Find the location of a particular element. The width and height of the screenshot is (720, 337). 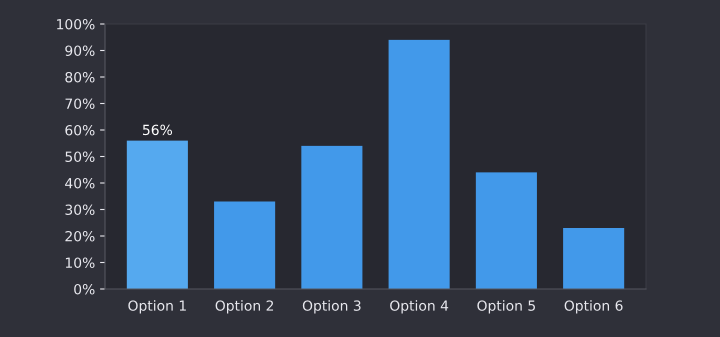

x-tick-label: Option 4 is located at coordinates (419, 307).